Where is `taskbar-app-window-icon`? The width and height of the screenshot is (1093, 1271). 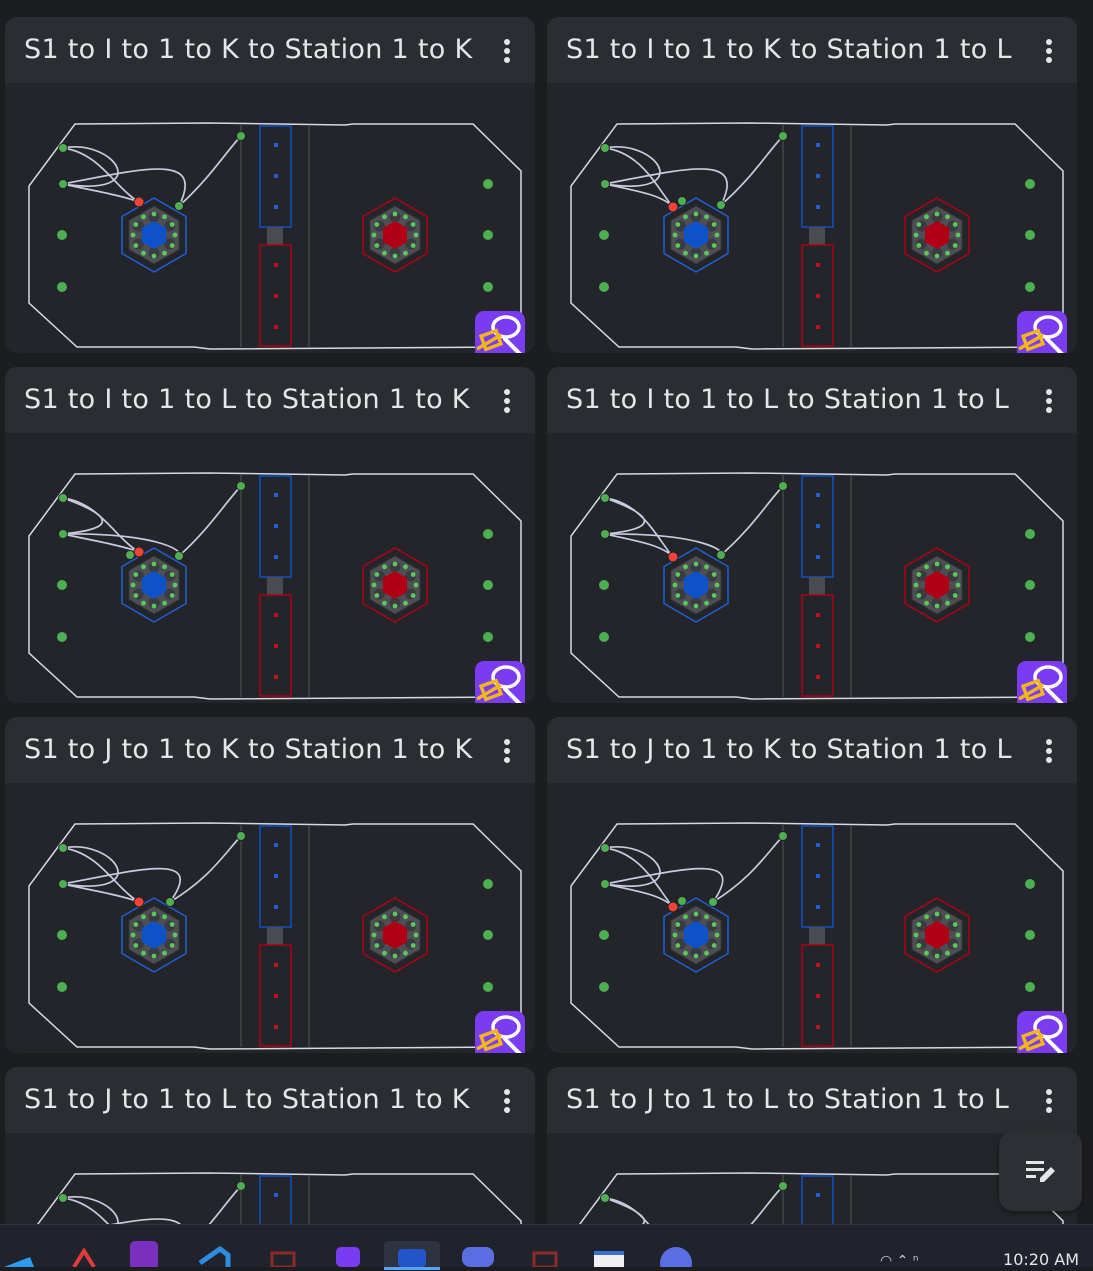 taskbar-app-window-icon is located at coordinates (608, 1254).